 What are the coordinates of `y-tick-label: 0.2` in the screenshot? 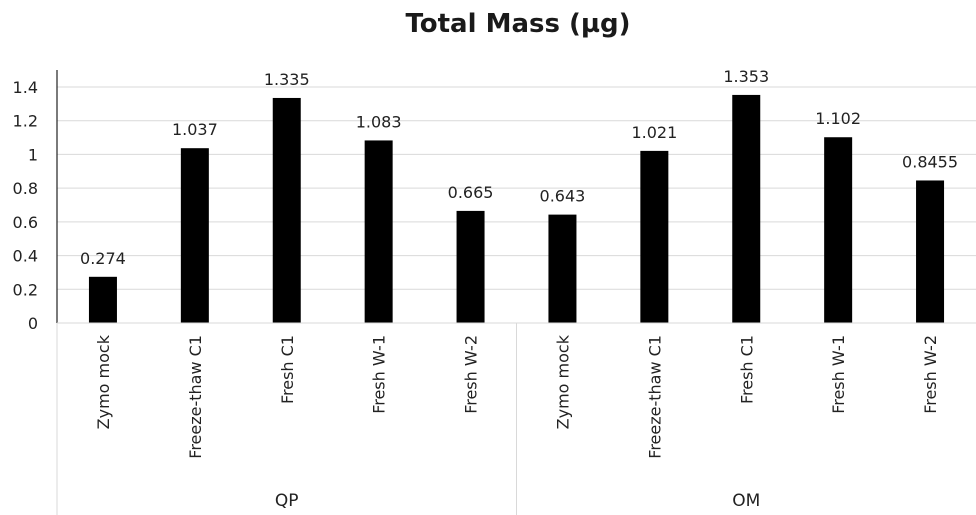 It's located at (25, 289).